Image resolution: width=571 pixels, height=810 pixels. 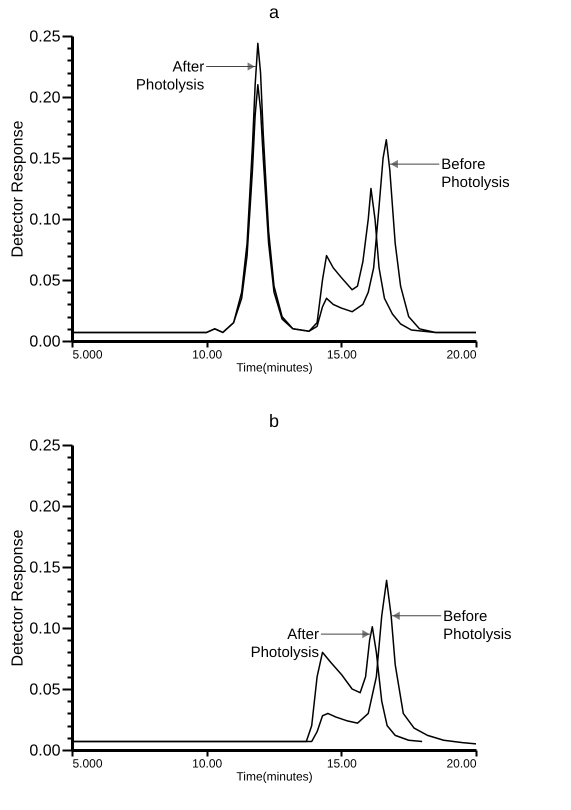 I want to click on chart-title: a, so click(x=274, y=12).